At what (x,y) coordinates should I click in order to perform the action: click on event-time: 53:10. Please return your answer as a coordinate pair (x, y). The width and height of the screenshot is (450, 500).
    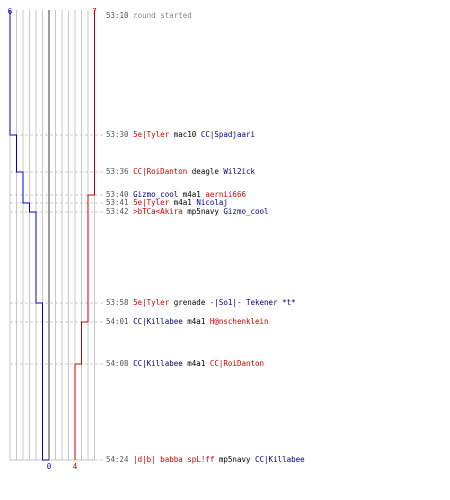
    Looking at the image, I should click on (117, 15).